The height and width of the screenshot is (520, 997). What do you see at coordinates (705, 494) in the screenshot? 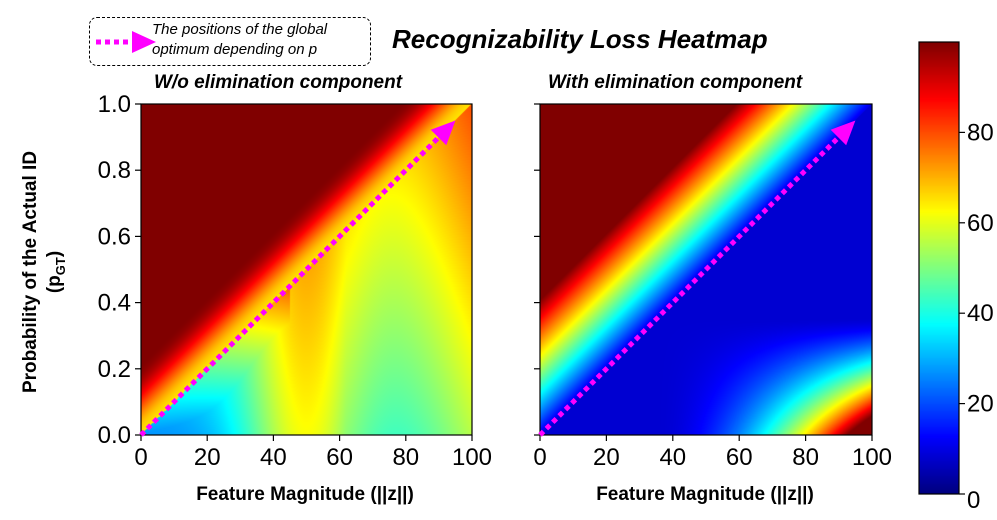
I see `right-x-axis-label: Feature Magnitude (||z||)` at bounding box center [705, 494].